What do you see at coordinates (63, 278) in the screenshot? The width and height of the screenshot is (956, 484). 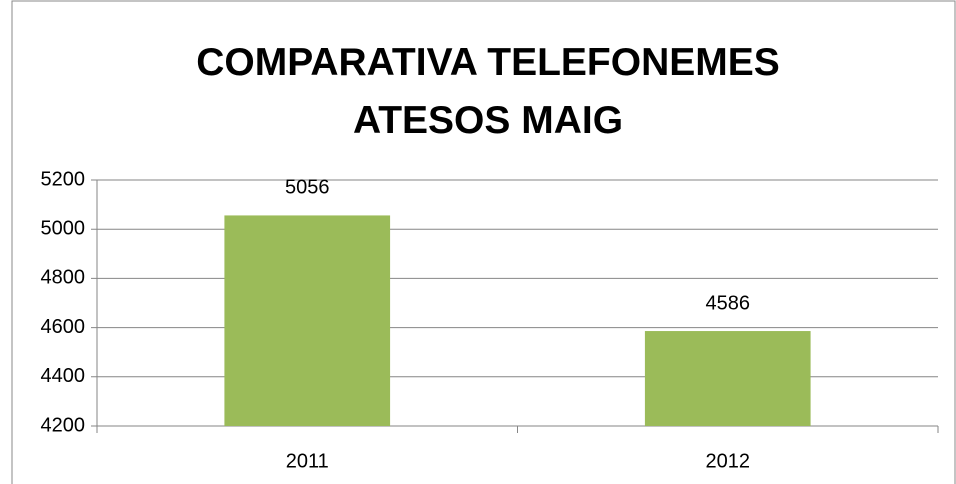 I see `y-tick-label: 4800` at bounding box center [63, 278].